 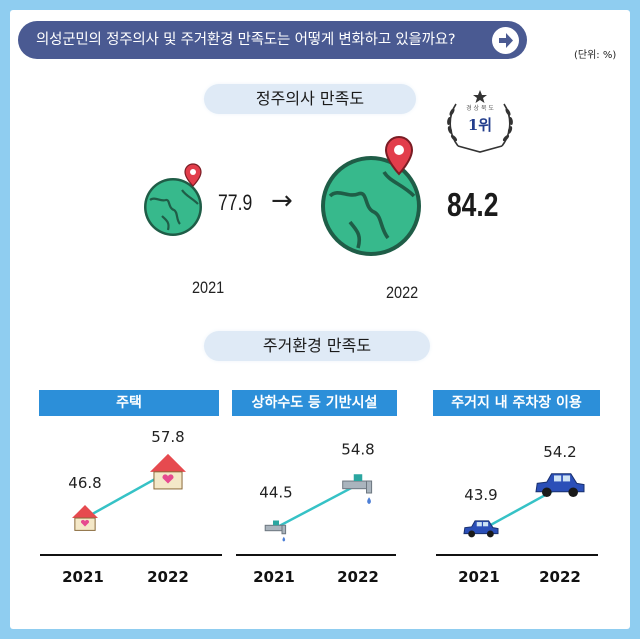 I want to click on mini-chart-1: 46.8 2021 57.8 2022, so click(x=131, y=507).